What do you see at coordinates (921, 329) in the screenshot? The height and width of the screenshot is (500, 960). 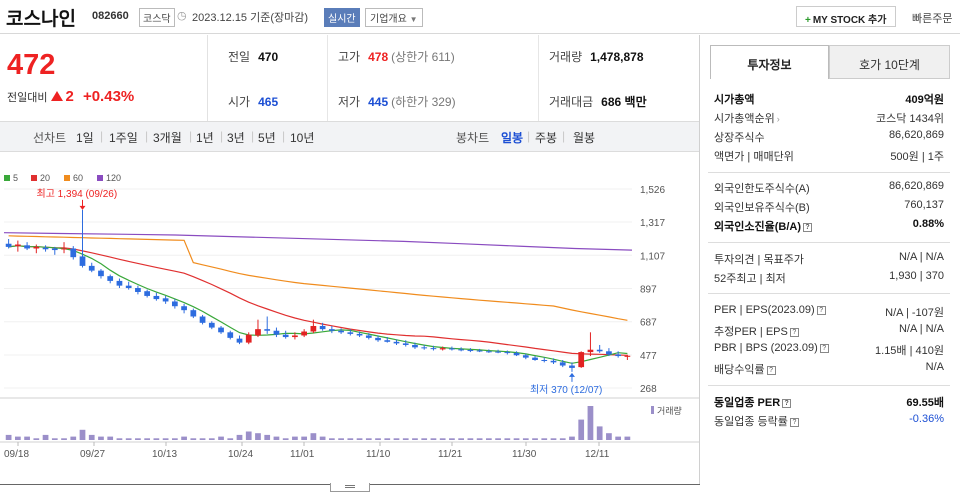 I see `info-value: N/A | N/A` at bounding box center [921, 329].